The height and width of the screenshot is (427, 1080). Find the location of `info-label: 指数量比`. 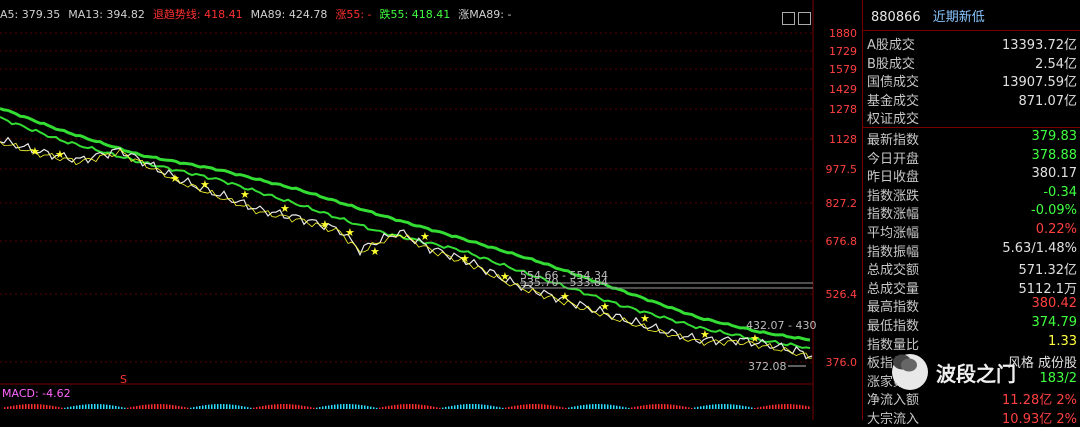

info-label: 指数量比 is located at coordinates (893, 345).